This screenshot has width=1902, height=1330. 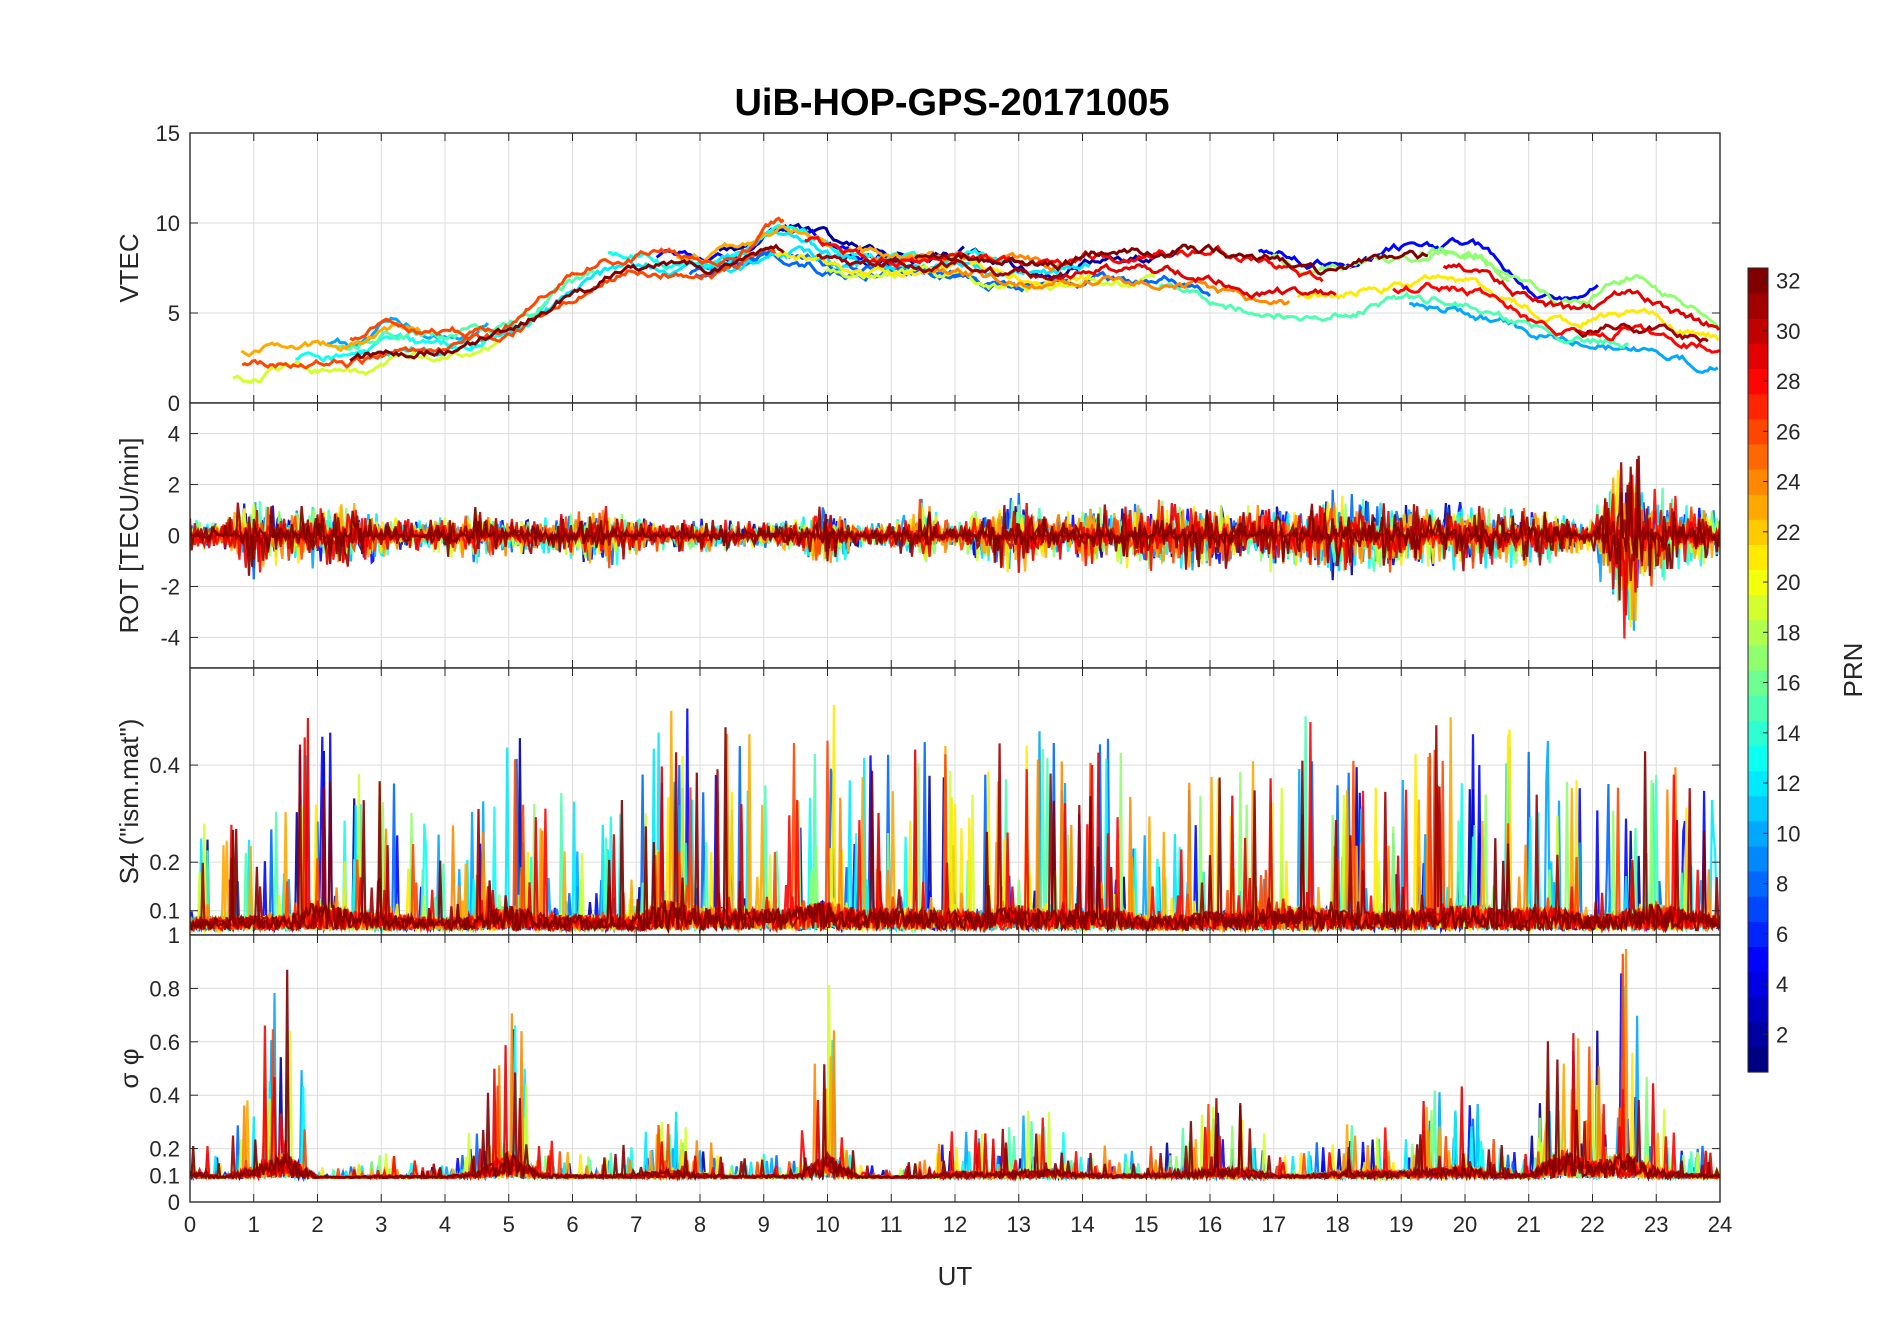 What do you see at coordinates (1788, 833) in the screenshot?
I see `colorbar-tick-label: 10` at bounding box center [1788, 833].